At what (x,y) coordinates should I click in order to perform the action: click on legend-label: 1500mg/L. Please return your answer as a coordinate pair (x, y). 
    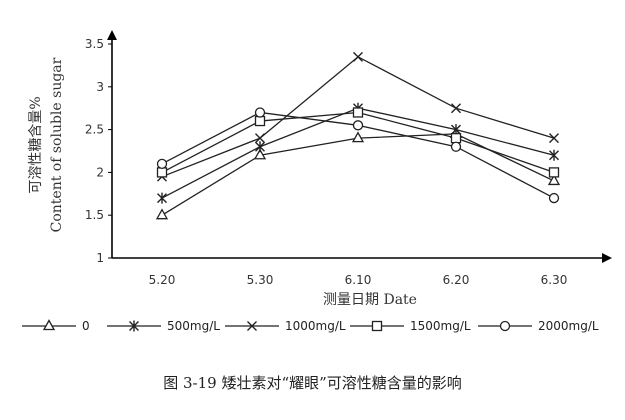
    Looking at the image, I should click on (440, 326).